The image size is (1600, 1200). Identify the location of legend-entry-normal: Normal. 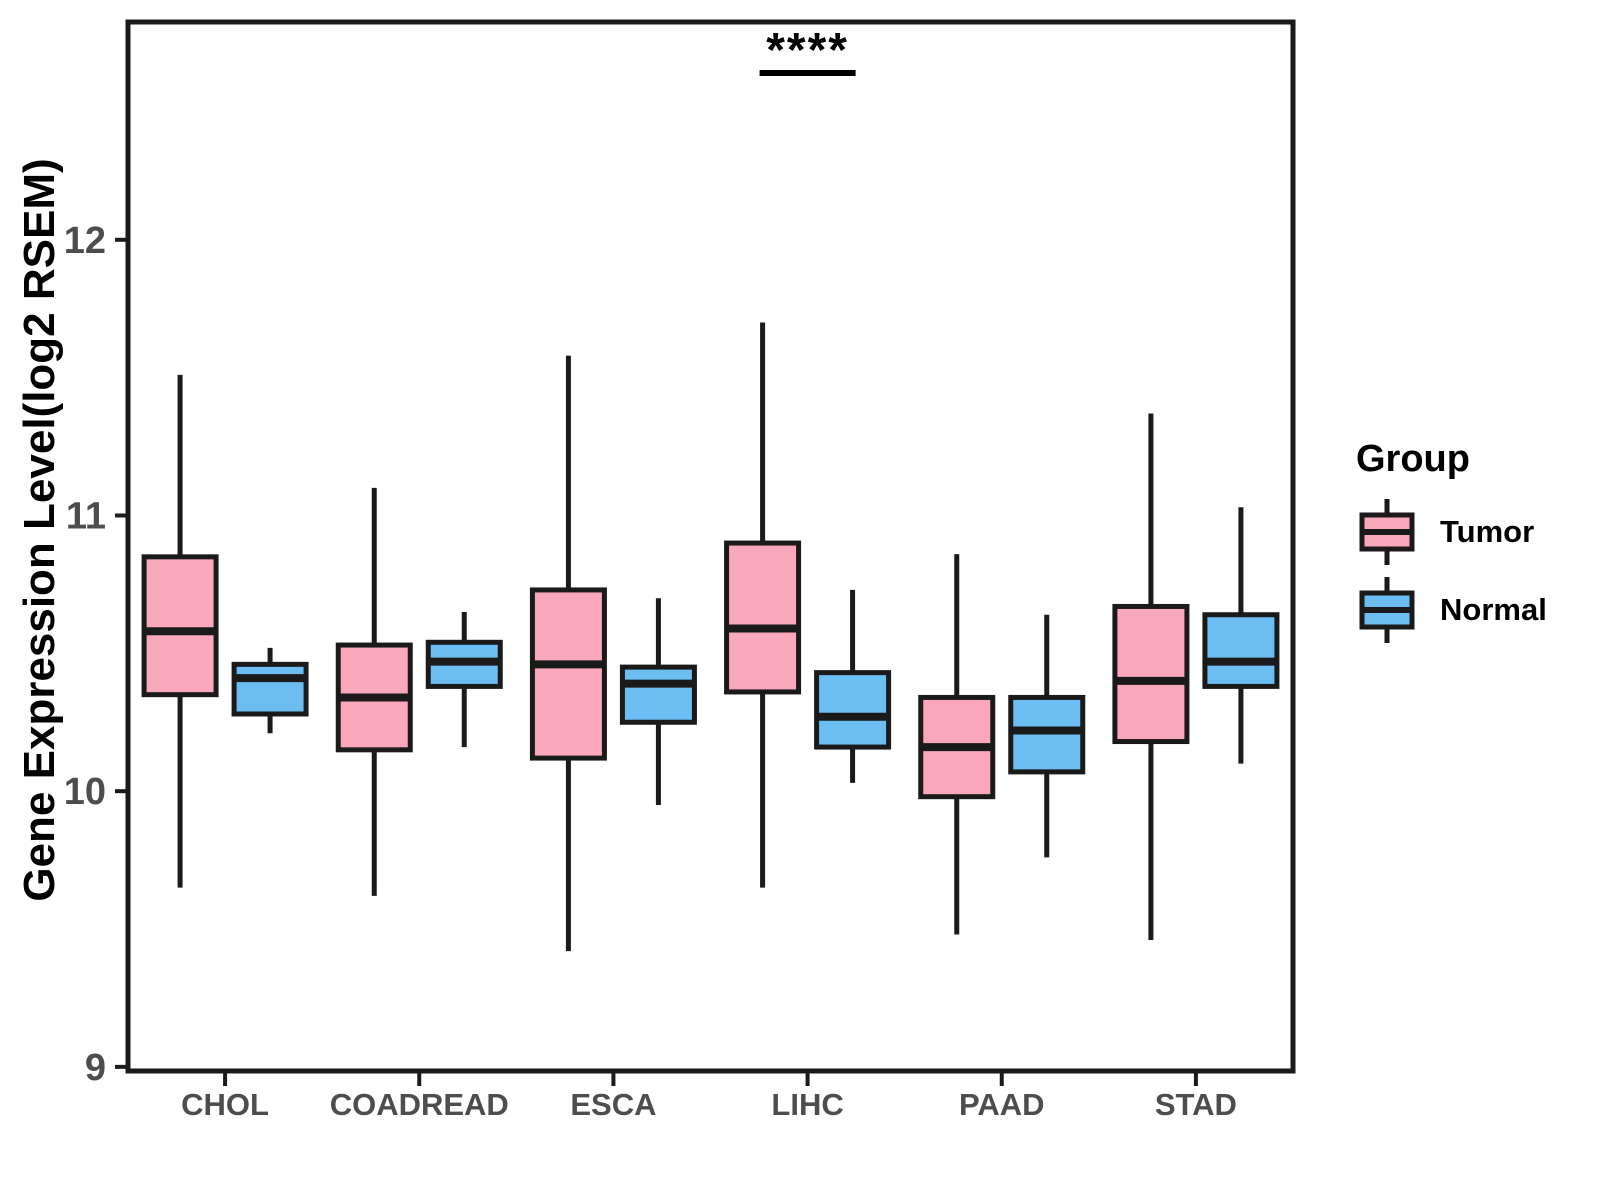
(1473, 610).